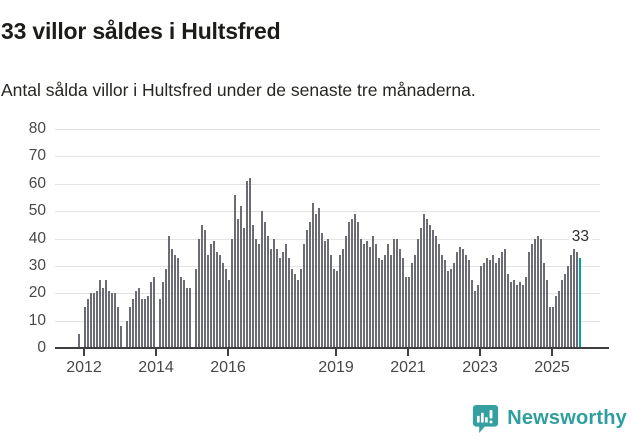 This screenshot has height=439, width=631. What do you see at coordinates (84, 352) in the screenshot?
I see `x-axis-tick-2012` at bounding box center [84, 352].